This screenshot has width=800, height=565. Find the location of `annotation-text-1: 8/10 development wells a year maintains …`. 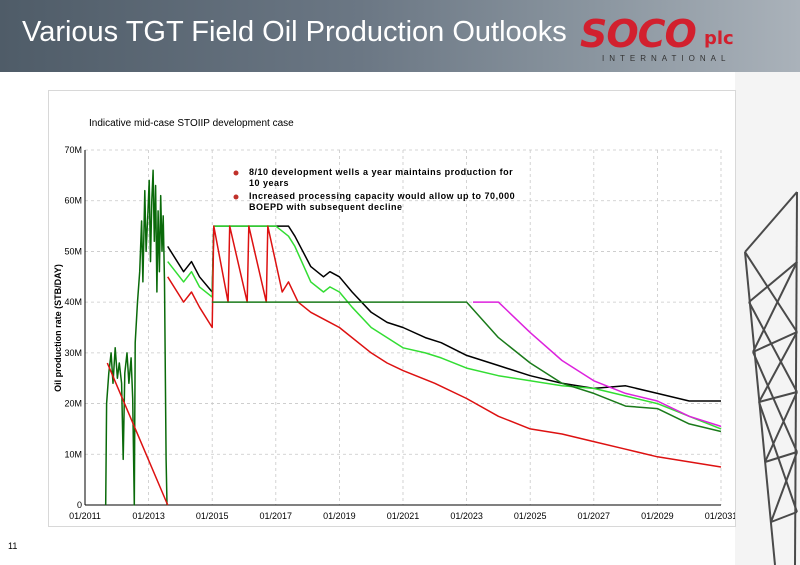

annotation-text-1: 8/10 development wells a year maintains … is located at coordinates (382, 177).